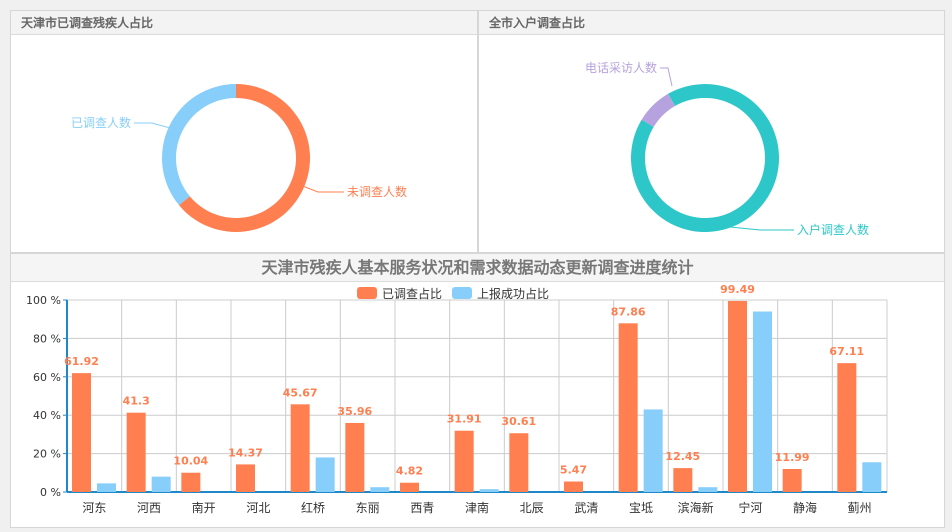  Describe the element at coordinates (101, 122) in the screenshot. I see `donut-label-1: 已调查人数` at that location.